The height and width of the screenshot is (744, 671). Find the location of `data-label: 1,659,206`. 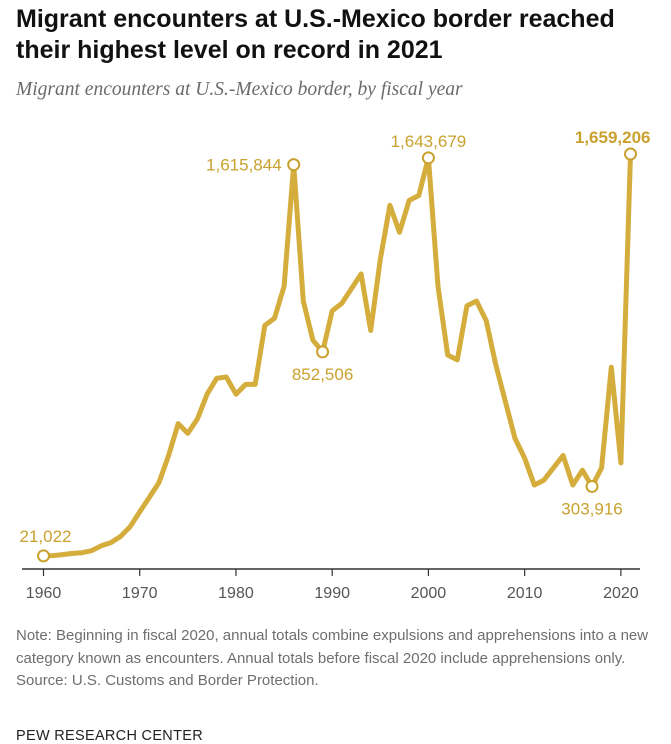

data-label: 1,659,206 is located at coordinates (613, 137).